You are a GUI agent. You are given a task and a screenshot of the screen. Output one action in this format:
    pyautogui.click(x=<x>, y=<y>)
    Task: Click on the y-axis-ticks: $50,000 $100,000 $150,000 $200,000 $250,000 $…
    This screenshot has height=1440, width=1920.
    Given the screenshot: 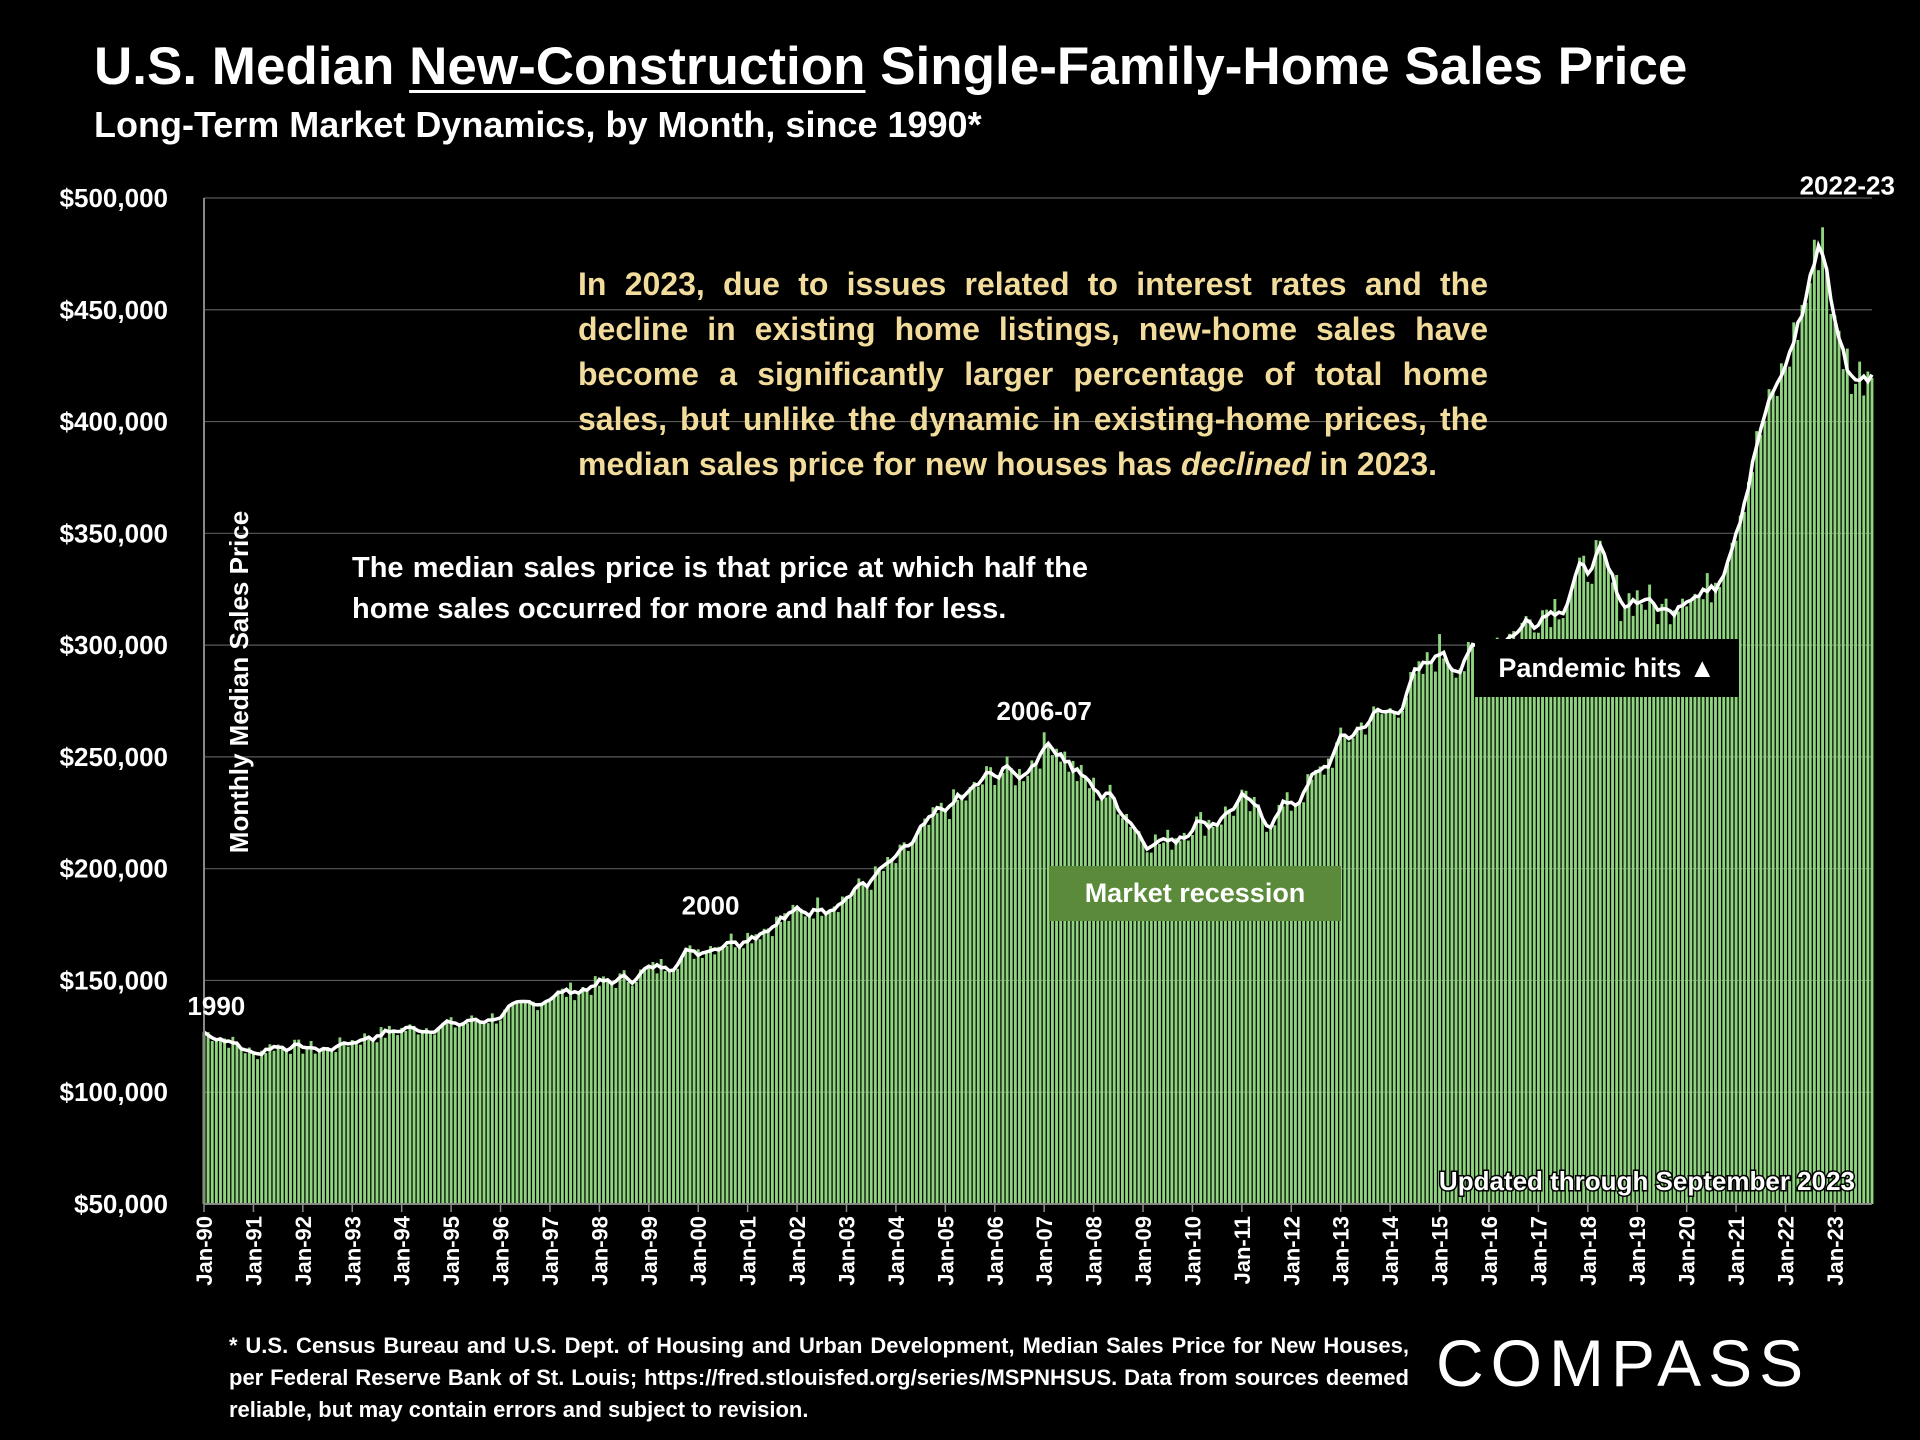 What is the action you would take?
    pyautogui.click(x=114, y=701)
    